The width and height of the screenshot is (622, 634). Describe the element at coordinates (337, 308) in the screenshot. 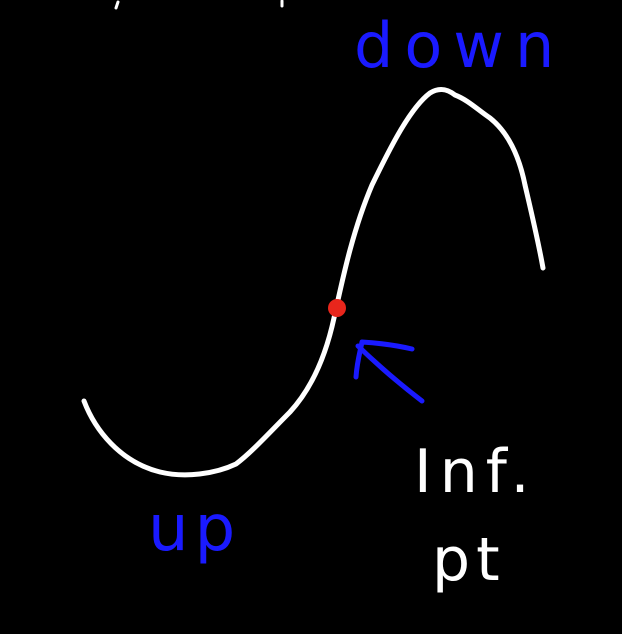

I see `inflection-point-dot` at that location.